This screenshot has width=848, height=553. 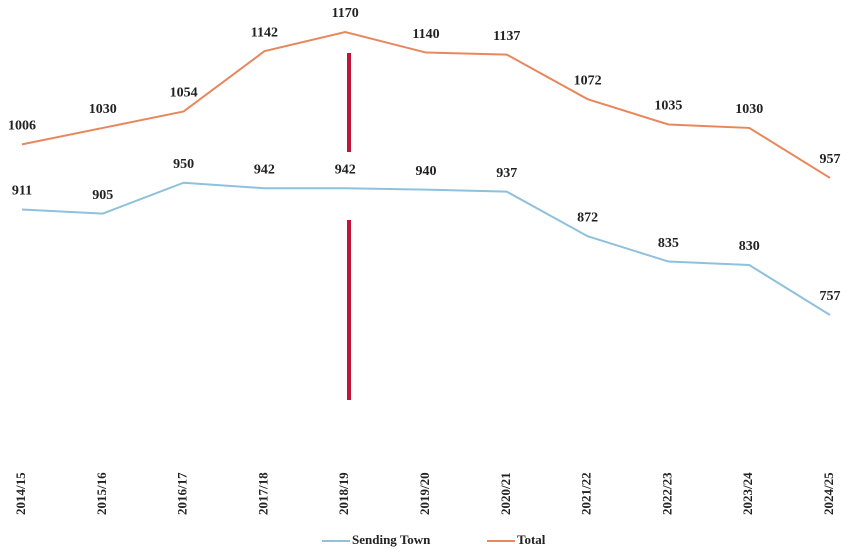 What do you see at coordinates (101, 493) in the screenshot?
I see `x-tick-label: 2015/16` at bounding box center [101, 493].